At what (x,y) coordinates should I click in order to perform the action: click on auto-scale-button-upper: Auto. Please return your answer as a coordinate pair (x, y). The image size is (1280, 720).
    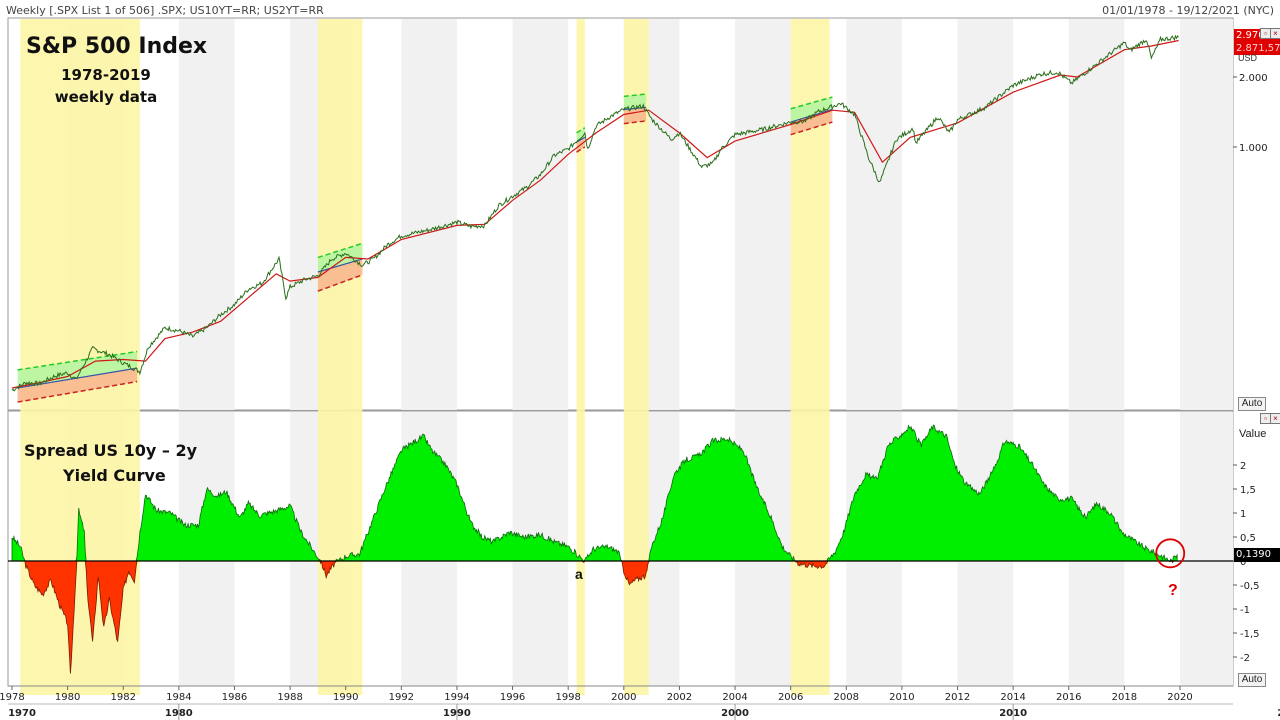
    Looking at the image, I should click on (1252, 404).